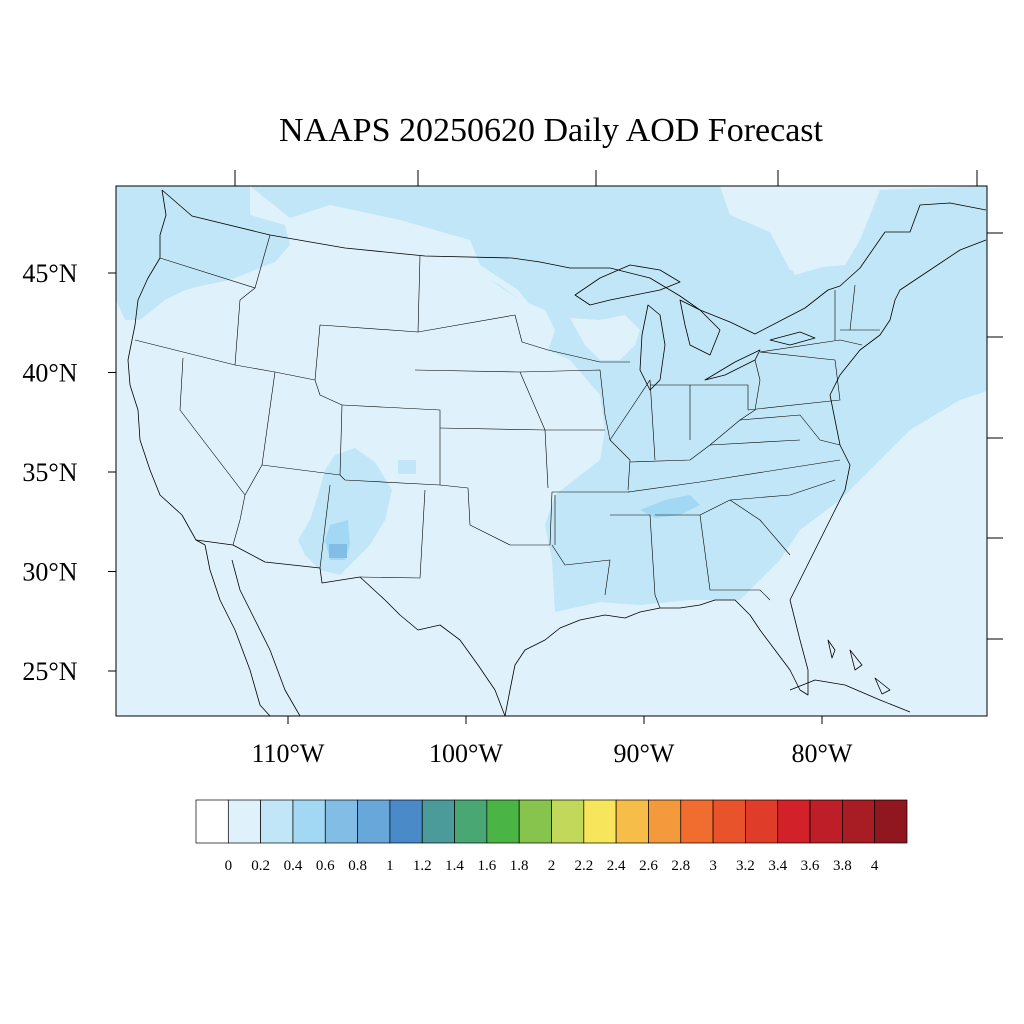 This screenshot has width=1024, height=1024. Describe the element at coordinates (229, 866) in the screenshot. I see `colorbar-label: 0` at that location.